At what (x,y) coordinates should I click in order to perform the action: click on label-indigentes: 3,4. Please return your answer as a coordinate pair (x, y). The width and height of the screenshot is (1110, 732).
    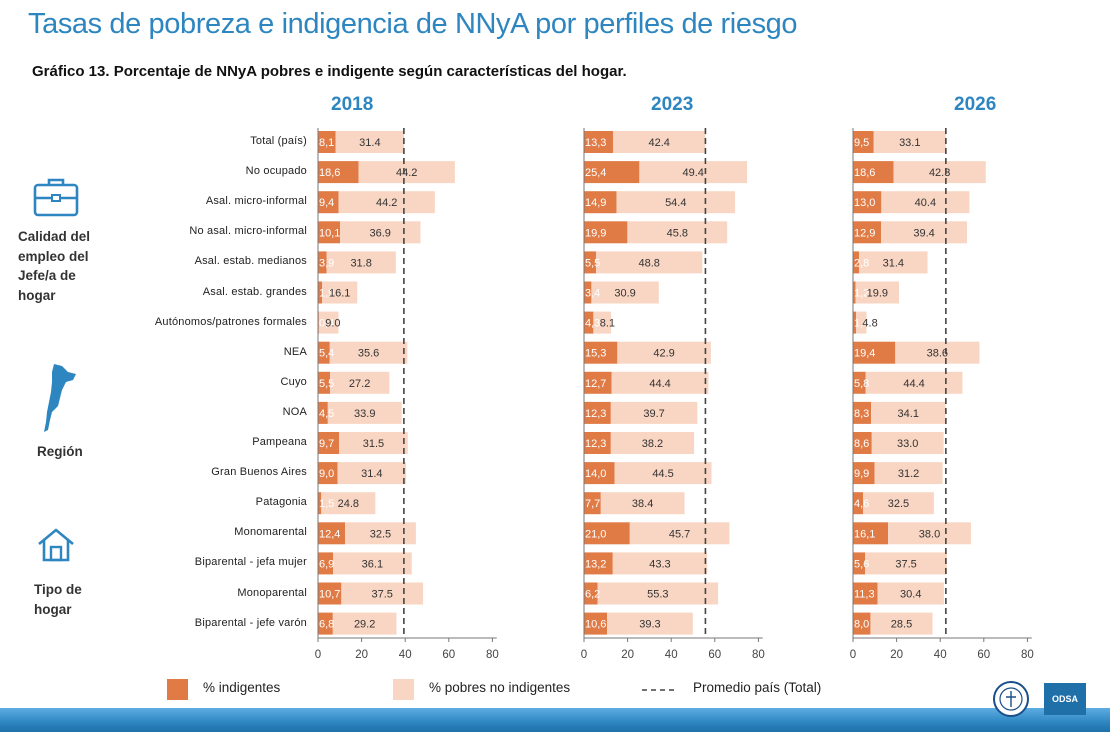
    Looking at the image, I should click on (592, 294).